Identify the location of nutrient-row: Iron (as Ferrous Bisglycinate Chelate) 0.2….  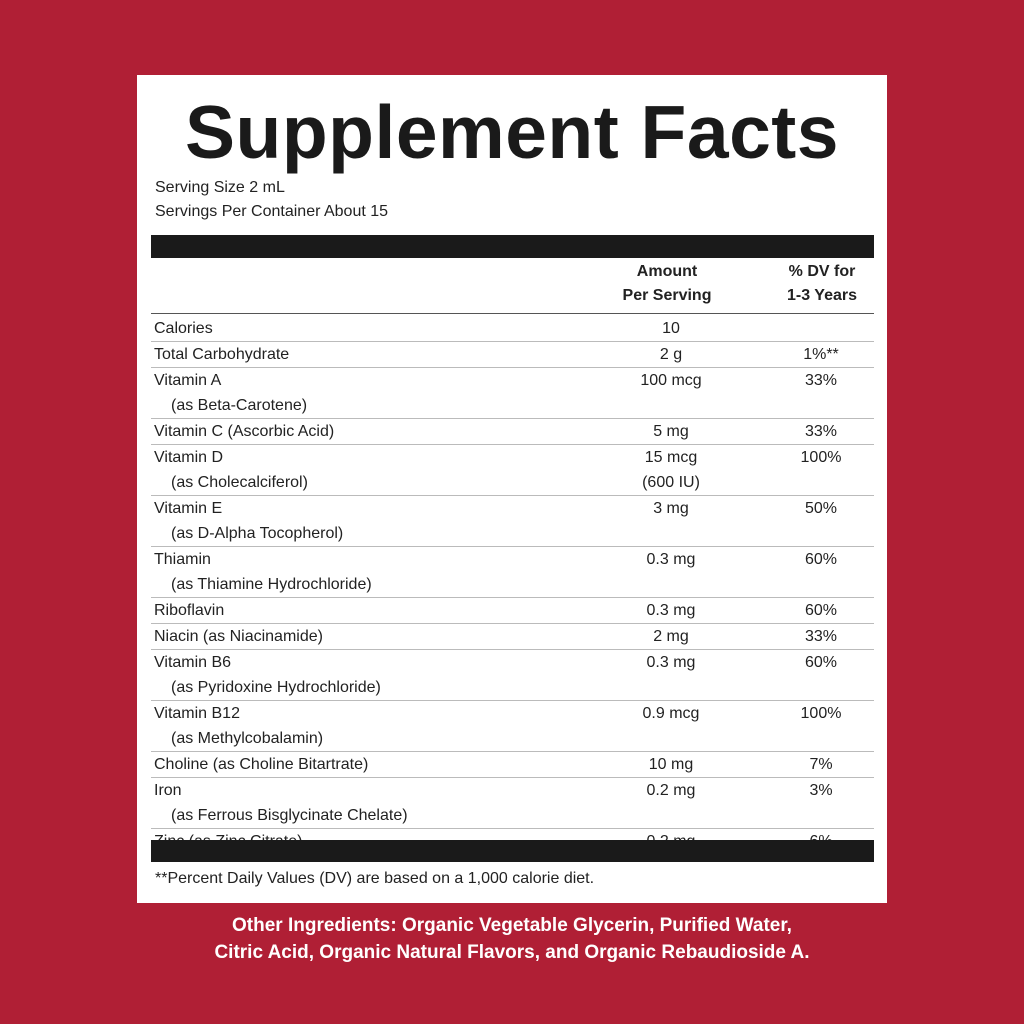
(512, 803).